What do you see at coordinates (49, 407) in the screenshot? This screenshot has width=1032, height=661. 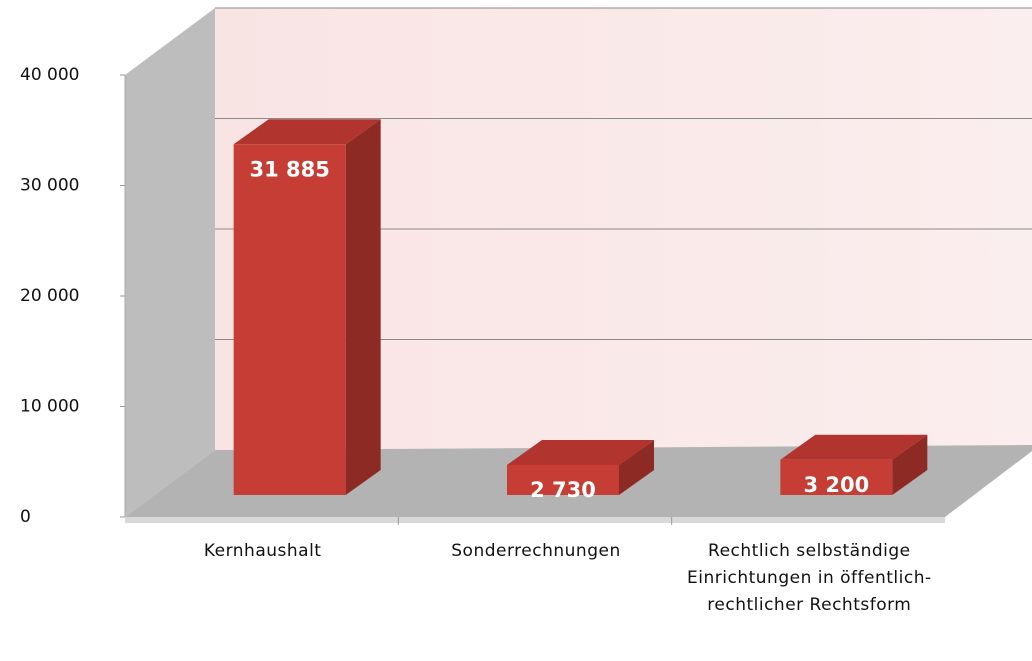 I see `y-tick-label: 10 000` at bounding box center [49, 407].